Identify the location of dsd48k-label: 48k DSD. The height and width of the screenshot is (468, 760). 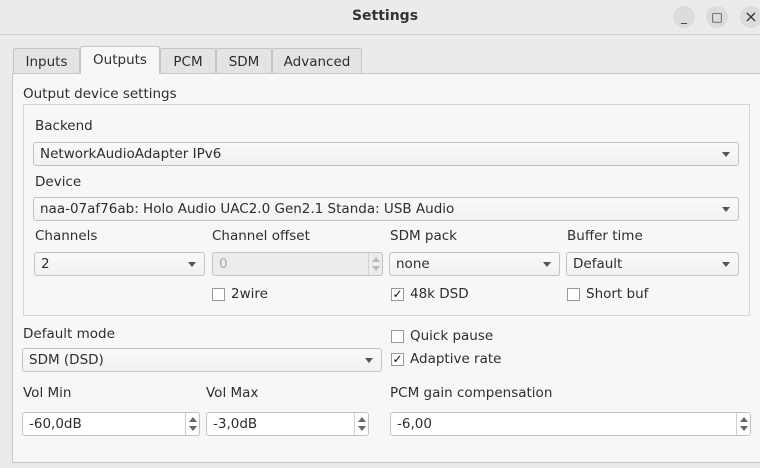
(439, 294).